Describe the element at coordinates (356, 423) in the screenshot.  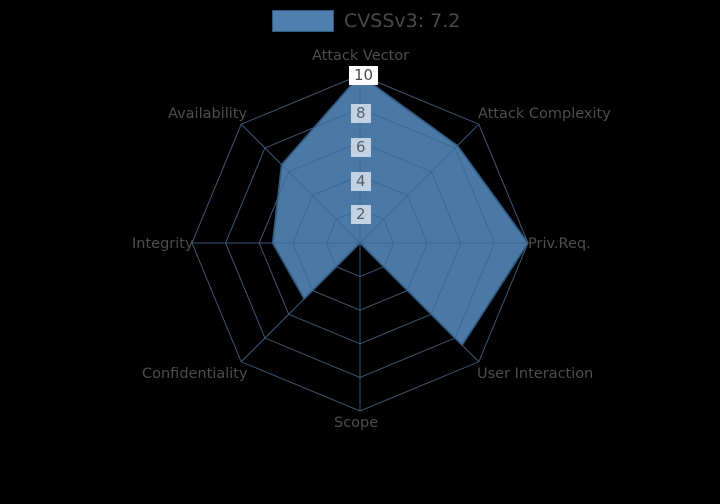
I see `axis-label-scope: Scope` at that location.